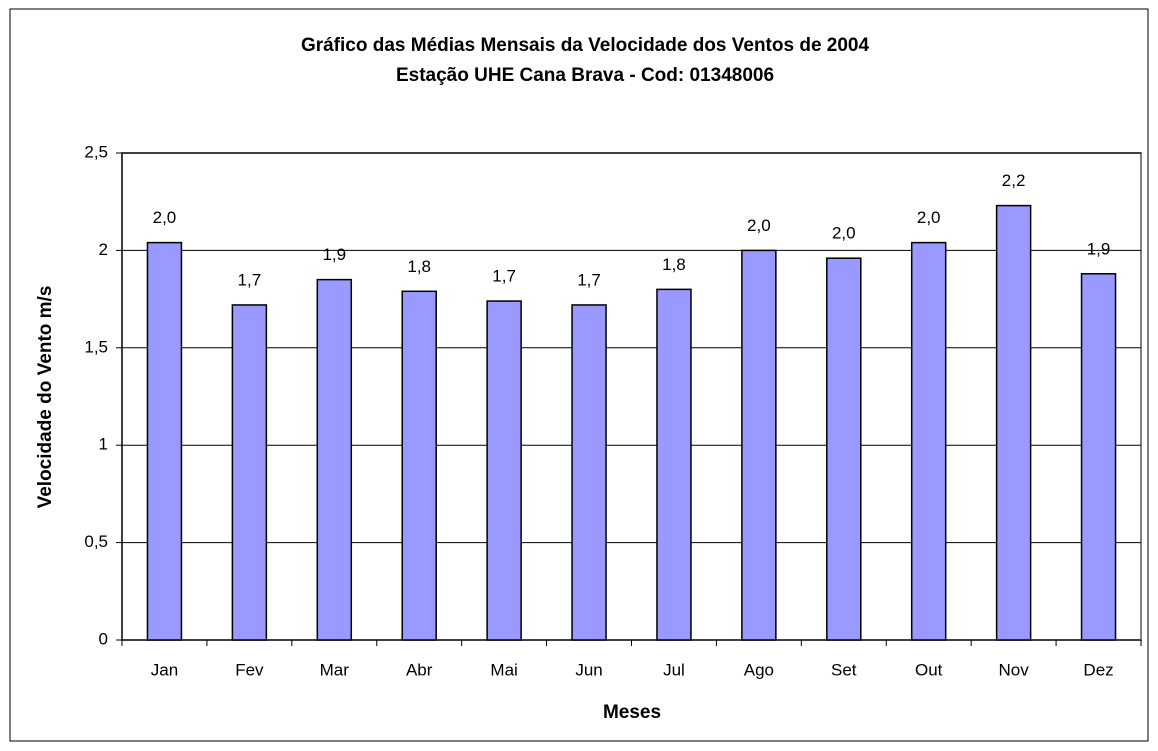  I want to click on x-tick-label: Fev, so click(249, 669).